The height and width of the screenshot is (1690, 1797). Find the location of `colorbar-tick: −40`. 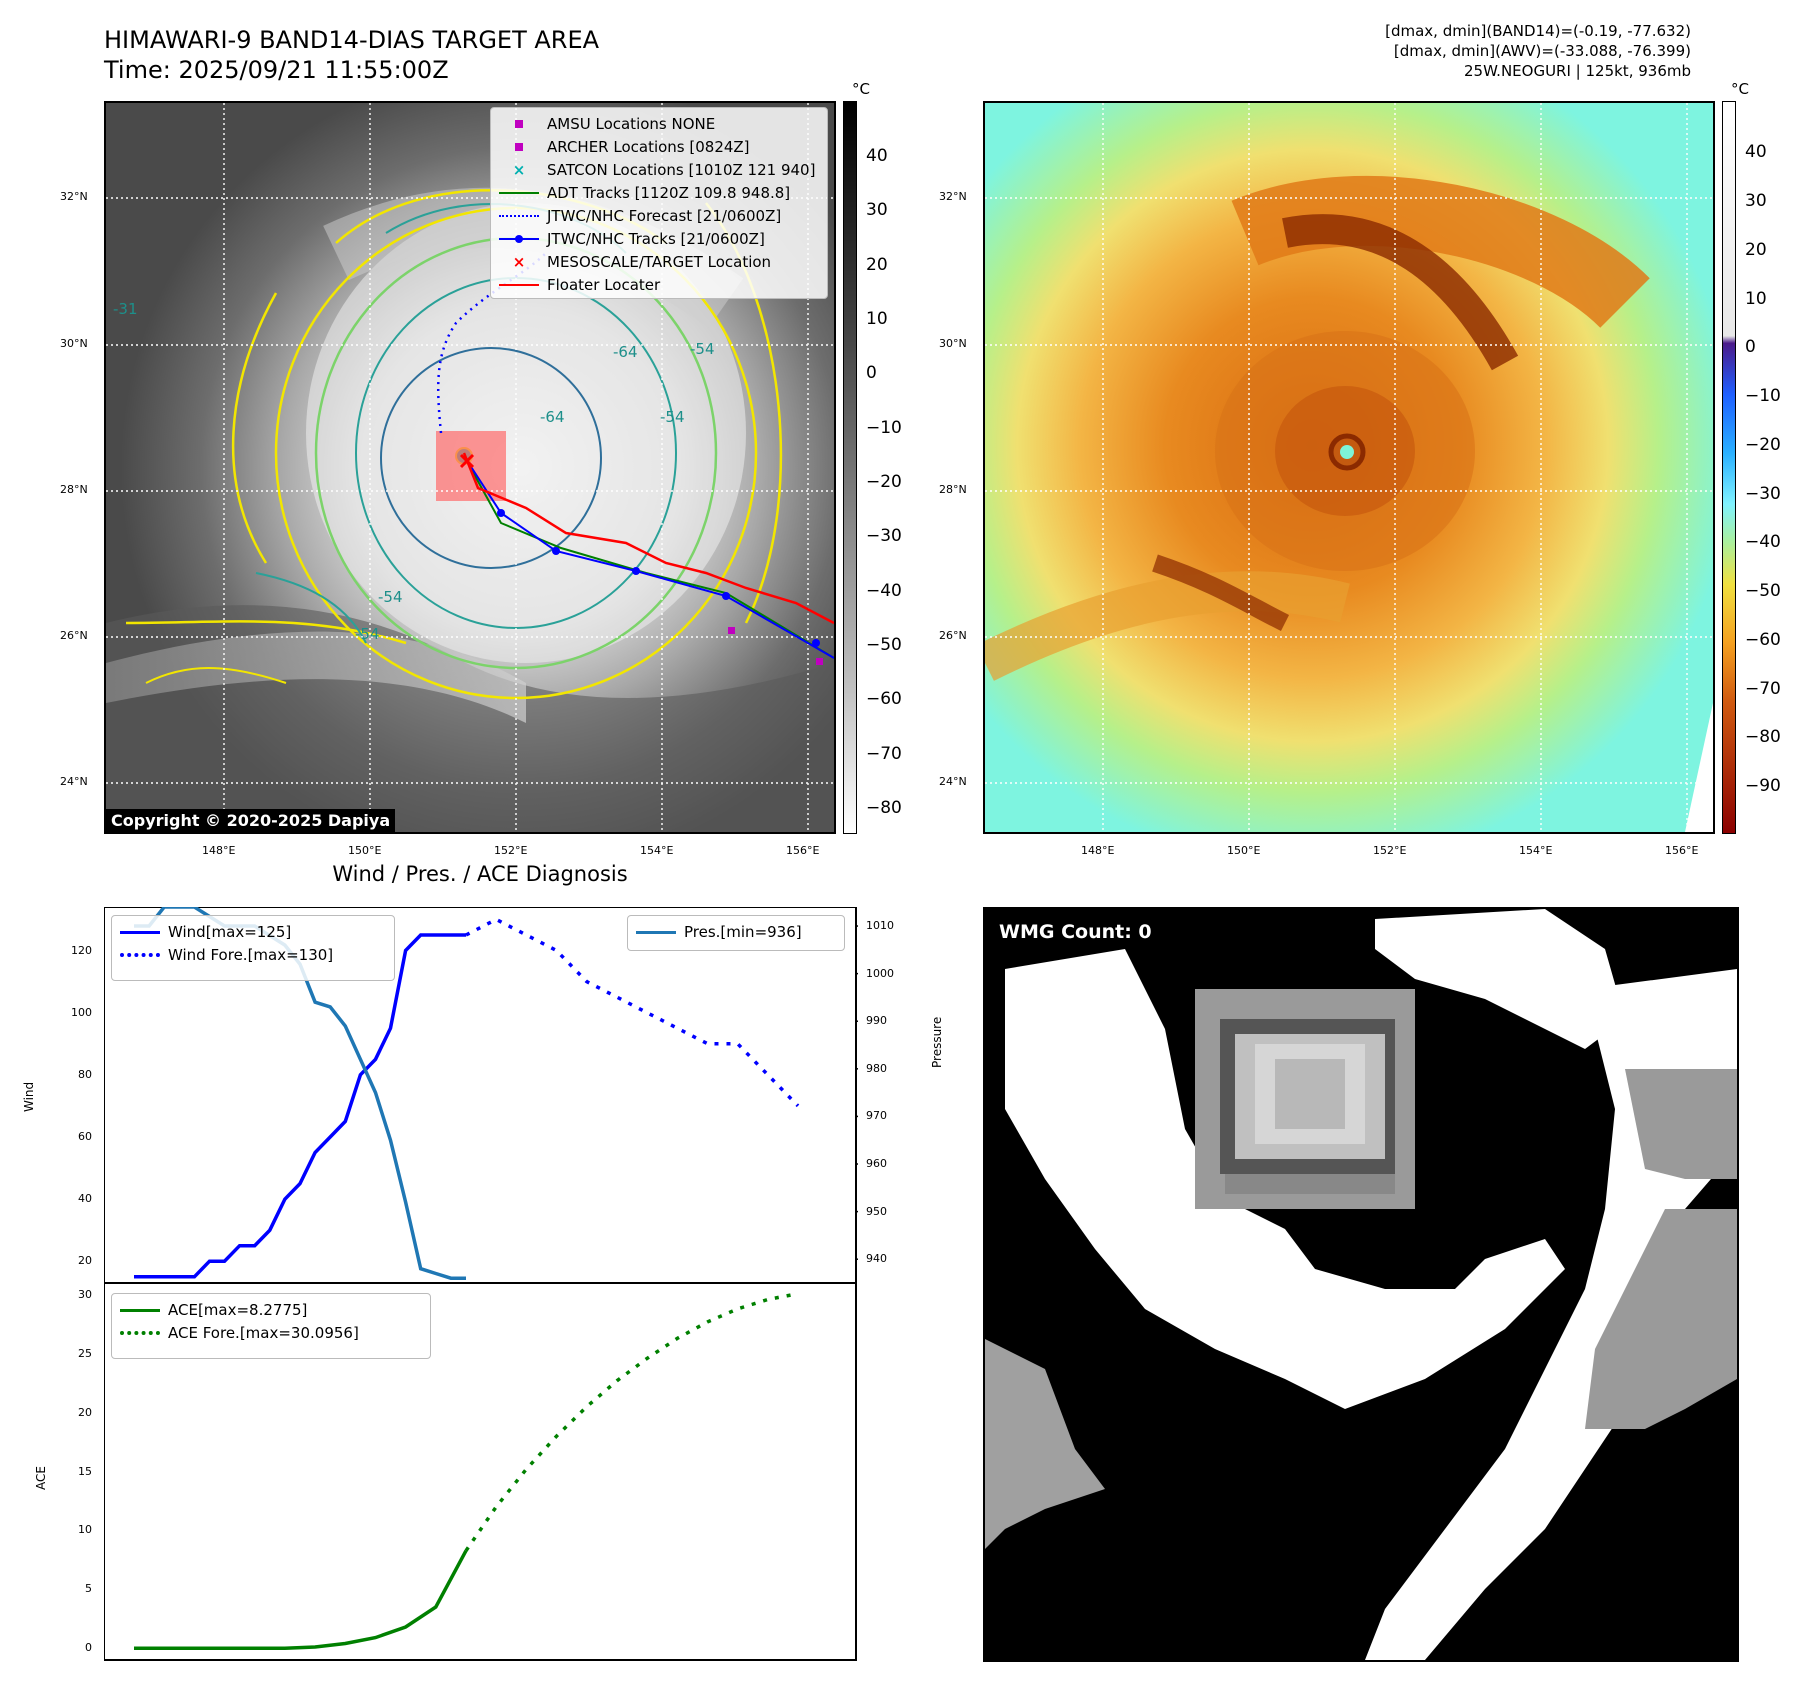

colorbar-tick: −40 is located at coordinates (884, 591).